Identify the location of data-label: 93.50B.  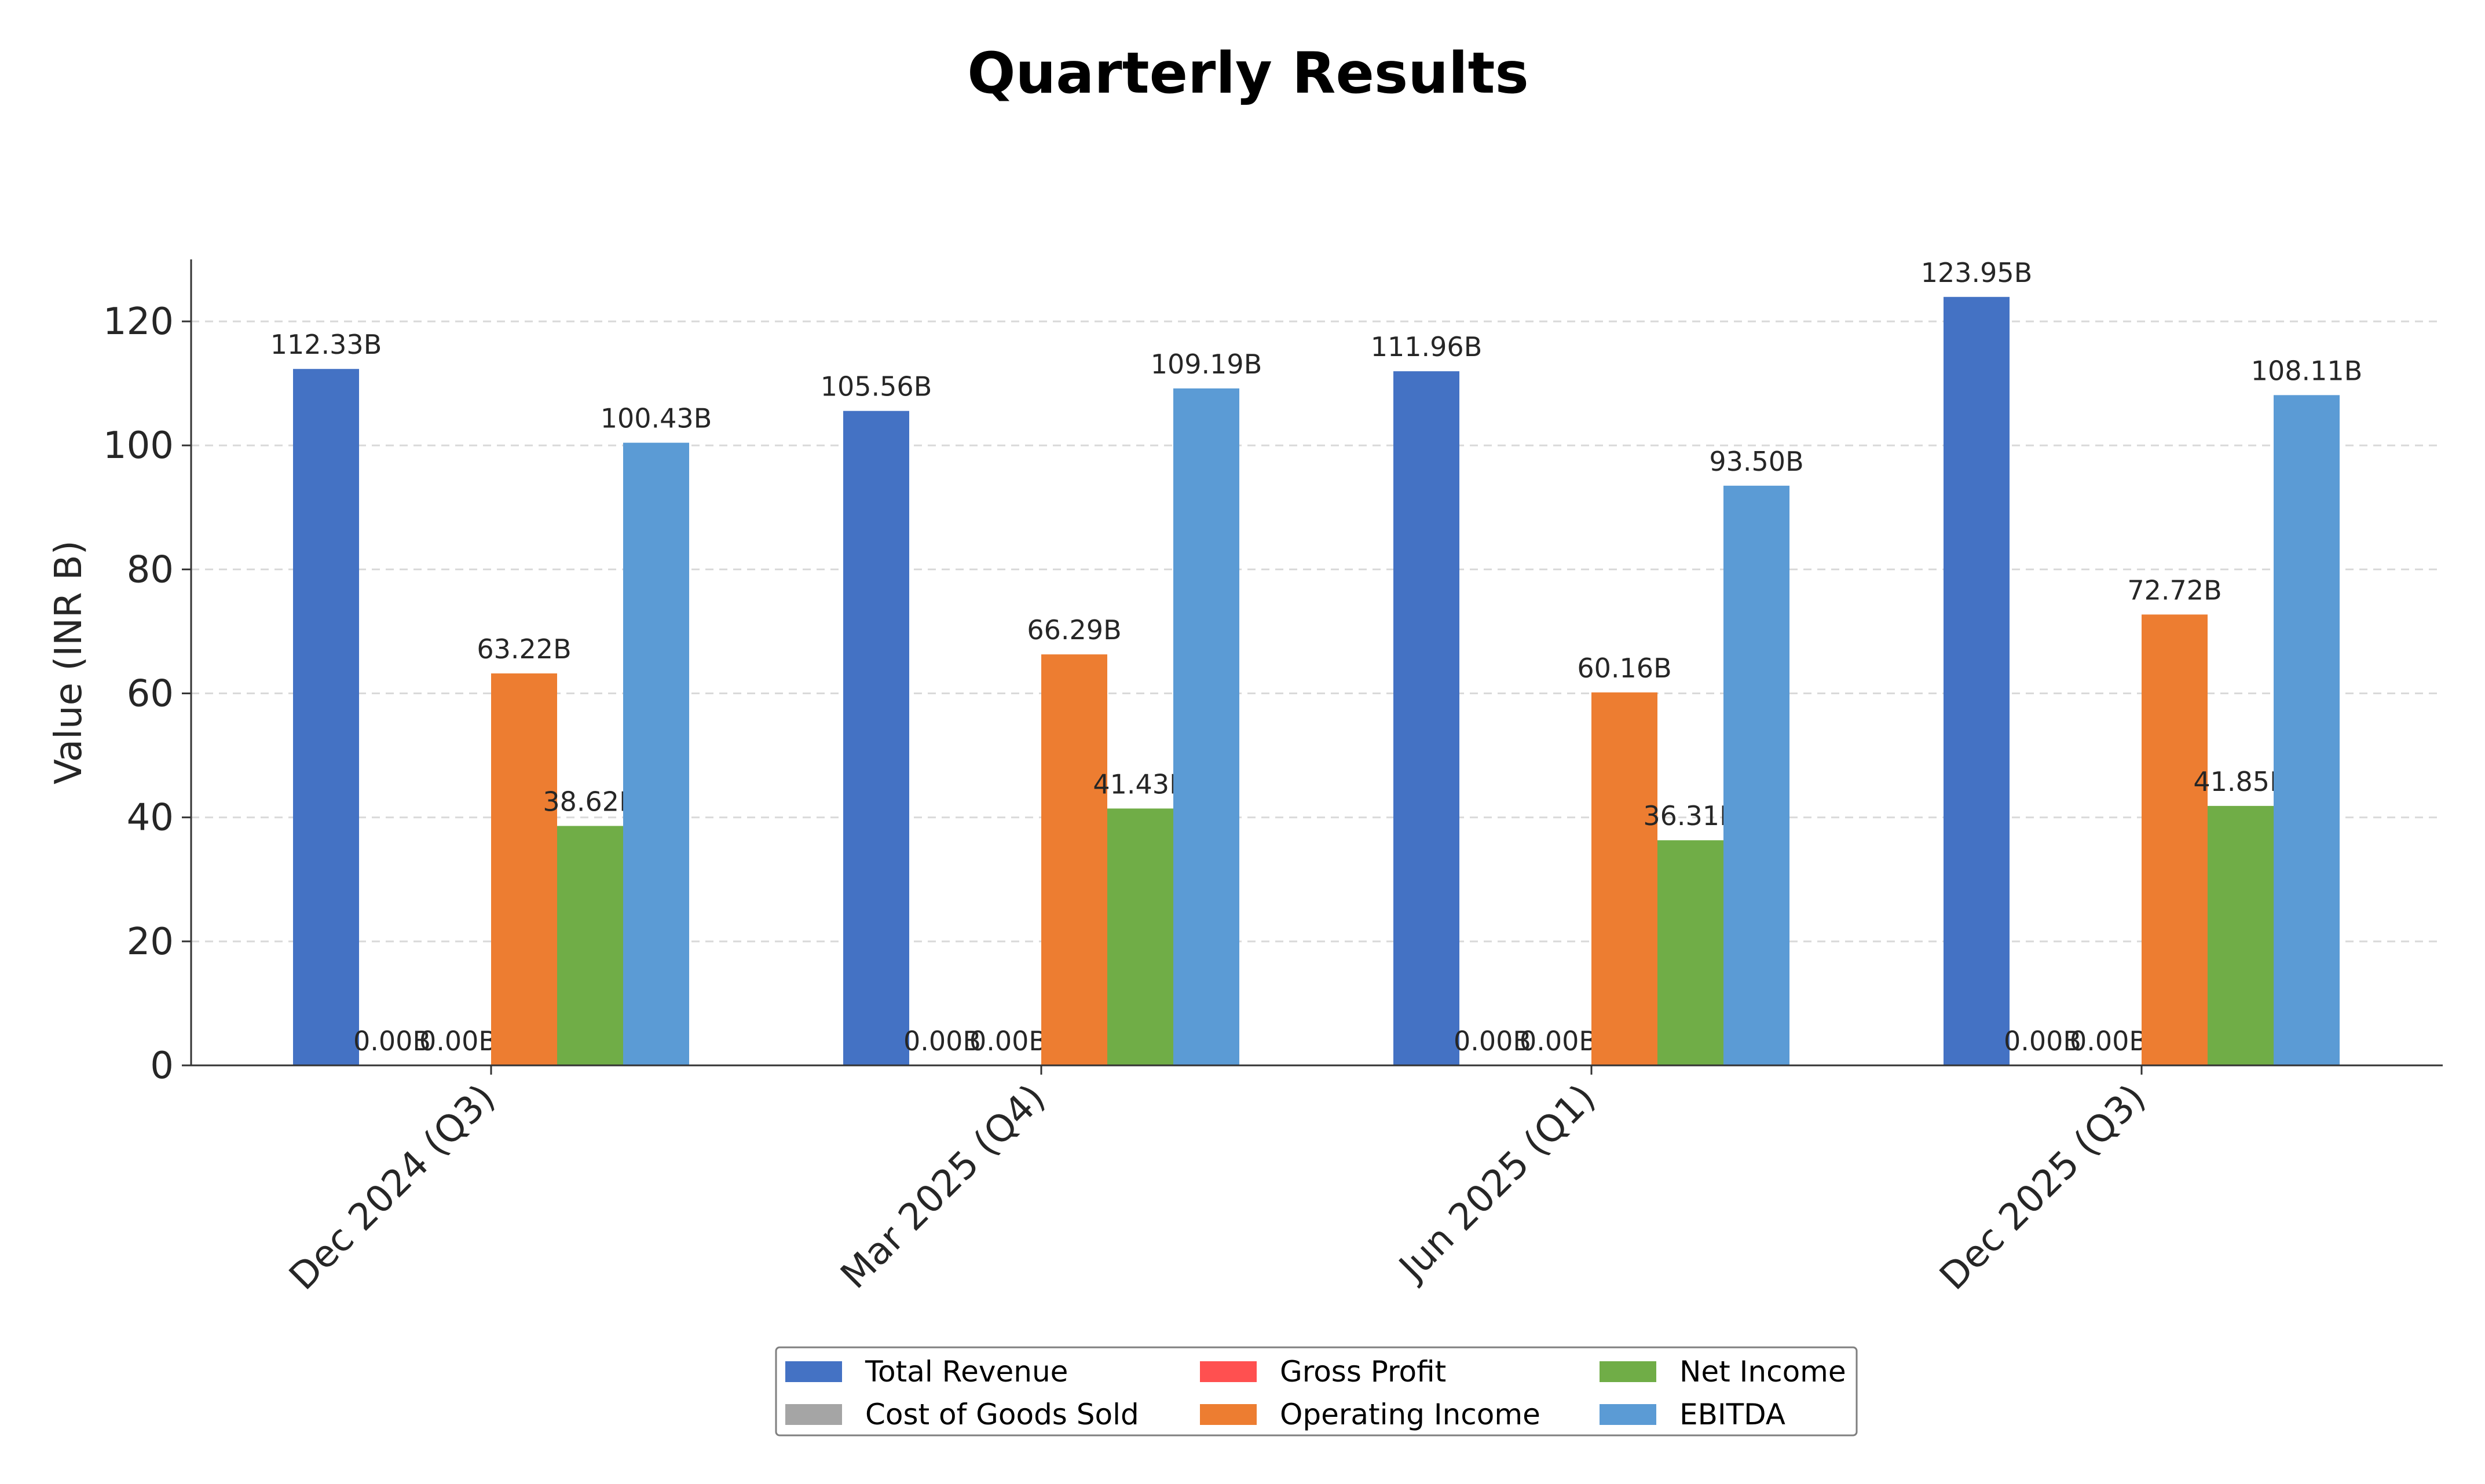
(1756, 461).